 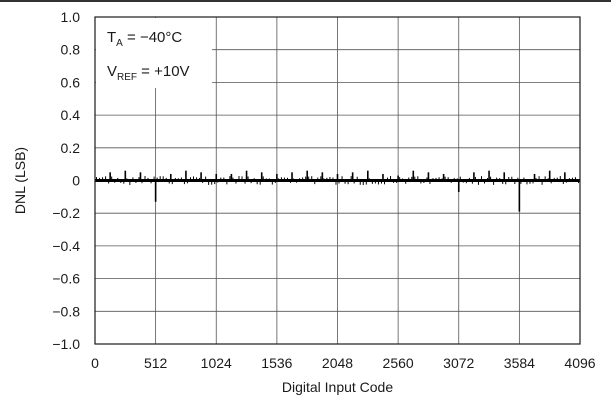 I want to click on y-tick-label: −0.2, so click(x=66, y=213).